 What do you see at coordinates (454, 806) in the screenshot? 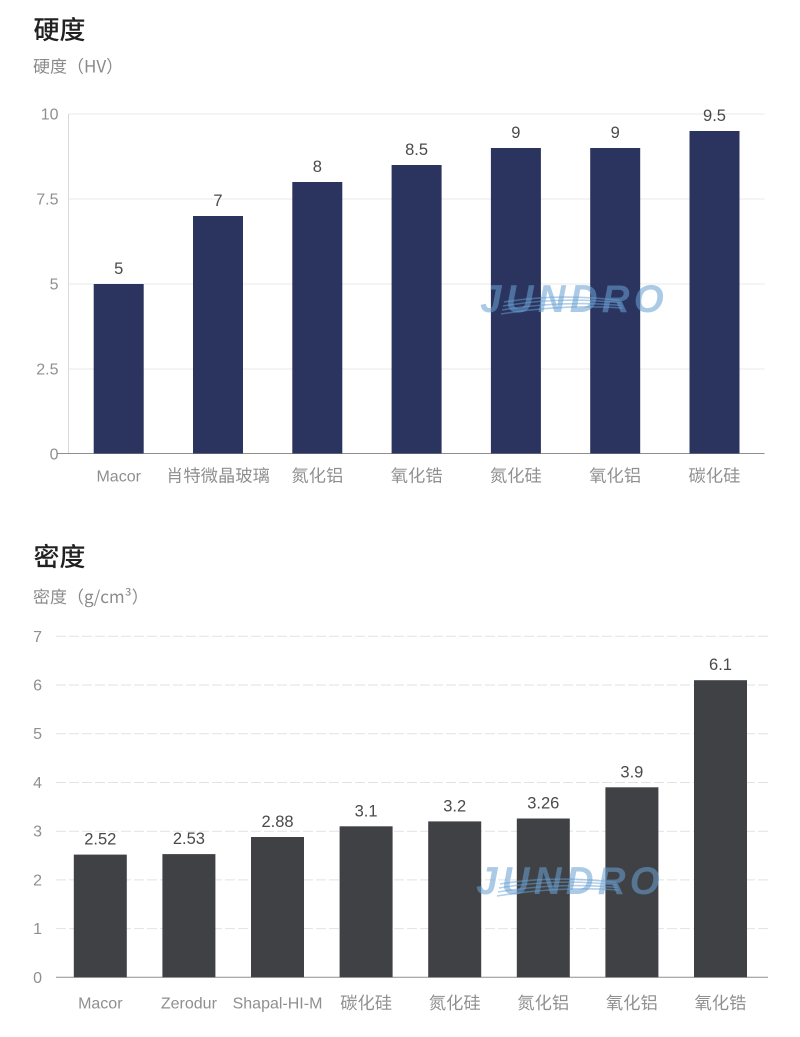
I see `svg-text: 3.2` at bounding box center [454, 806].